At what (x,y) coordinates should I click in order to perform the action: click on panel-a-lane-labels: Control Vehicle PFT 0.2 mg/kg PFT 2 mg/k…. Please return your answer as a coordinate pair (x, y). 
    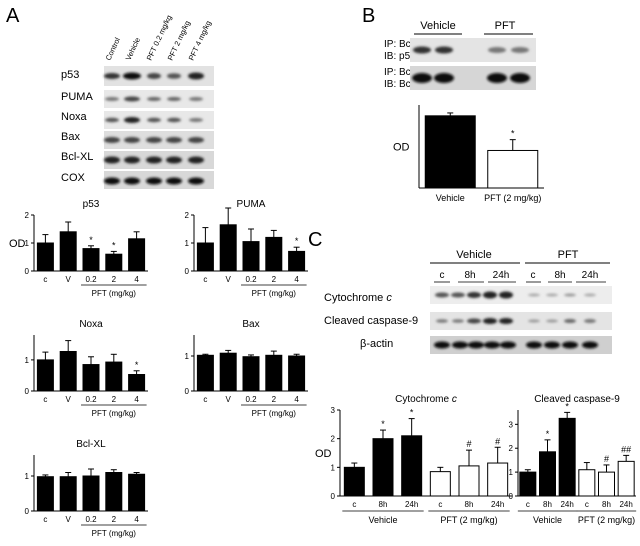
    Looking at the image, I should click on (158, 38).